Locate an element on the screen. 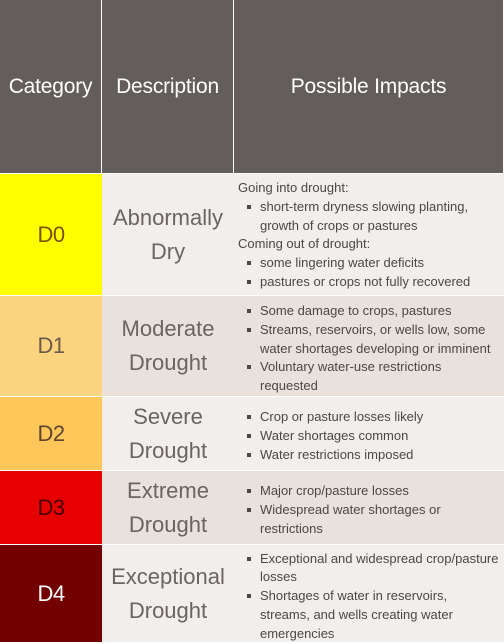 The image size is (504, 644). description-d4: Exceptional Drought is located at coordinates (168, 594).